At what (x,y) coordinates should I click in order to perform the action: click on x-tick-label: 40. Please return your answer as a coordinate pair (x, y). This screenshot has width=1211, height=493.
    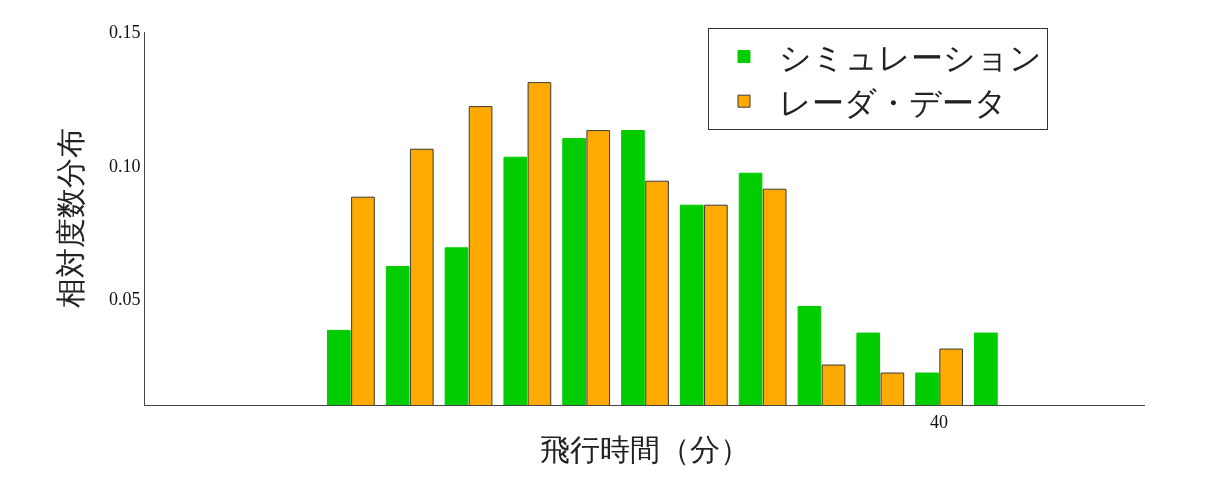
    Looking at the image, I should click on (939, 421).